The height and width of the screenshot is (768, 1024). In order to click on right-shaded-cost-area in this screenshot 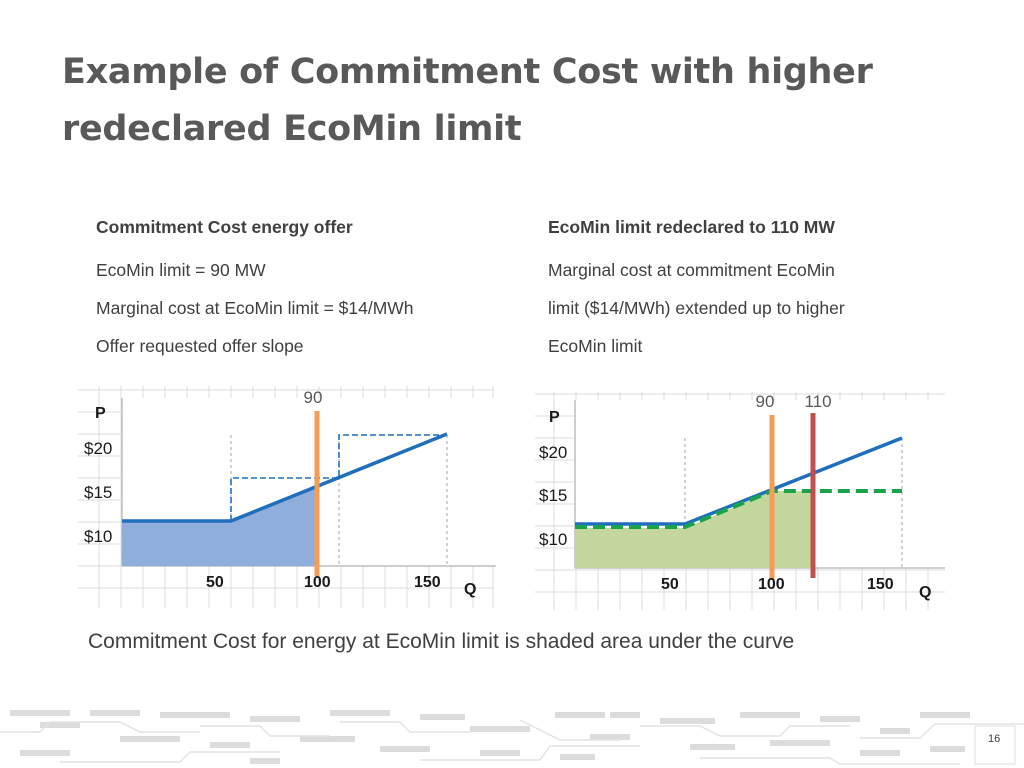, I will do `click(694, 529)`.